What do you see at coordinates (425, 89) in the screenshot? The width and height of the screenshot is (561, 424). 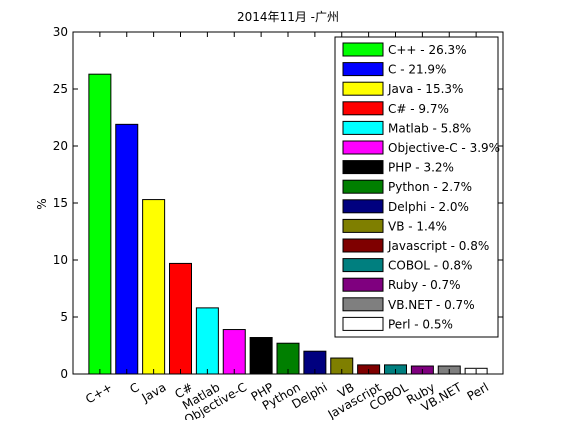 I see `legend-entry: Java - 15.3%` at bounding box center [425, 89].